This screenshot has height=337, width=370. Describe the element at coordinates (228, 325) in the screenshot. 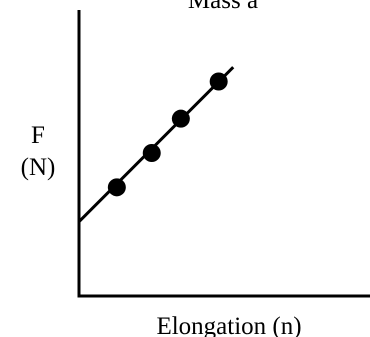

I see `x-axis-label: Elongation (n)` at that location.